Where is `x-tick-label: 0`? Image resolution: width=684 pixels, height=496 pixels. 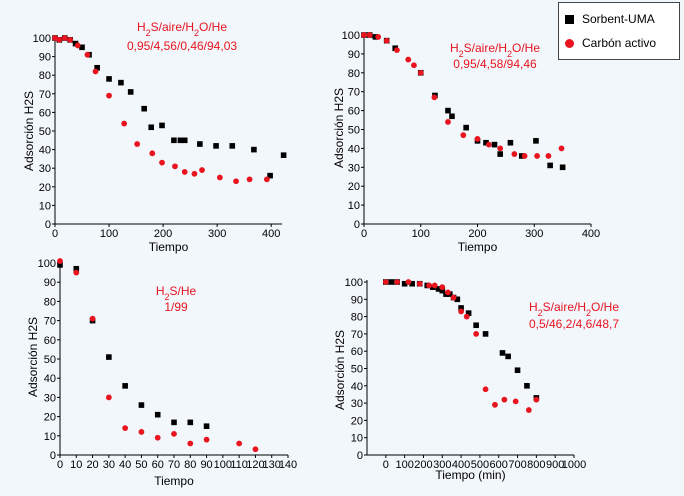 x-tick-label: 0 is located at coordinates (55, 234).